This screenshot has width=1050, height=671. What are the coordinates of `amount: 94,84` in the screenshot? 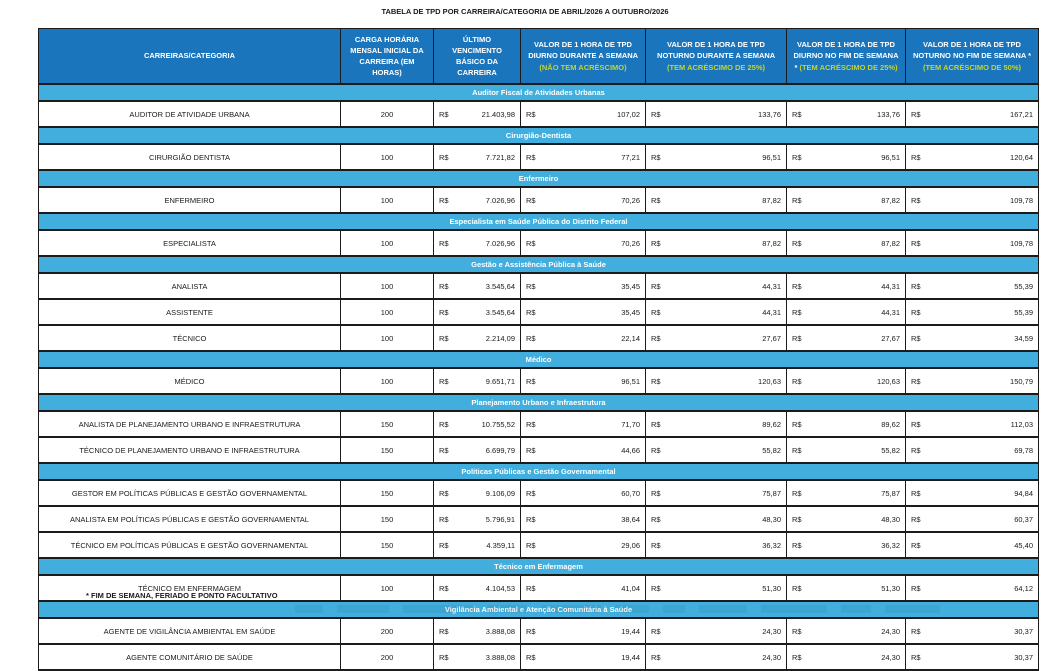 It's located at (1023, 493).